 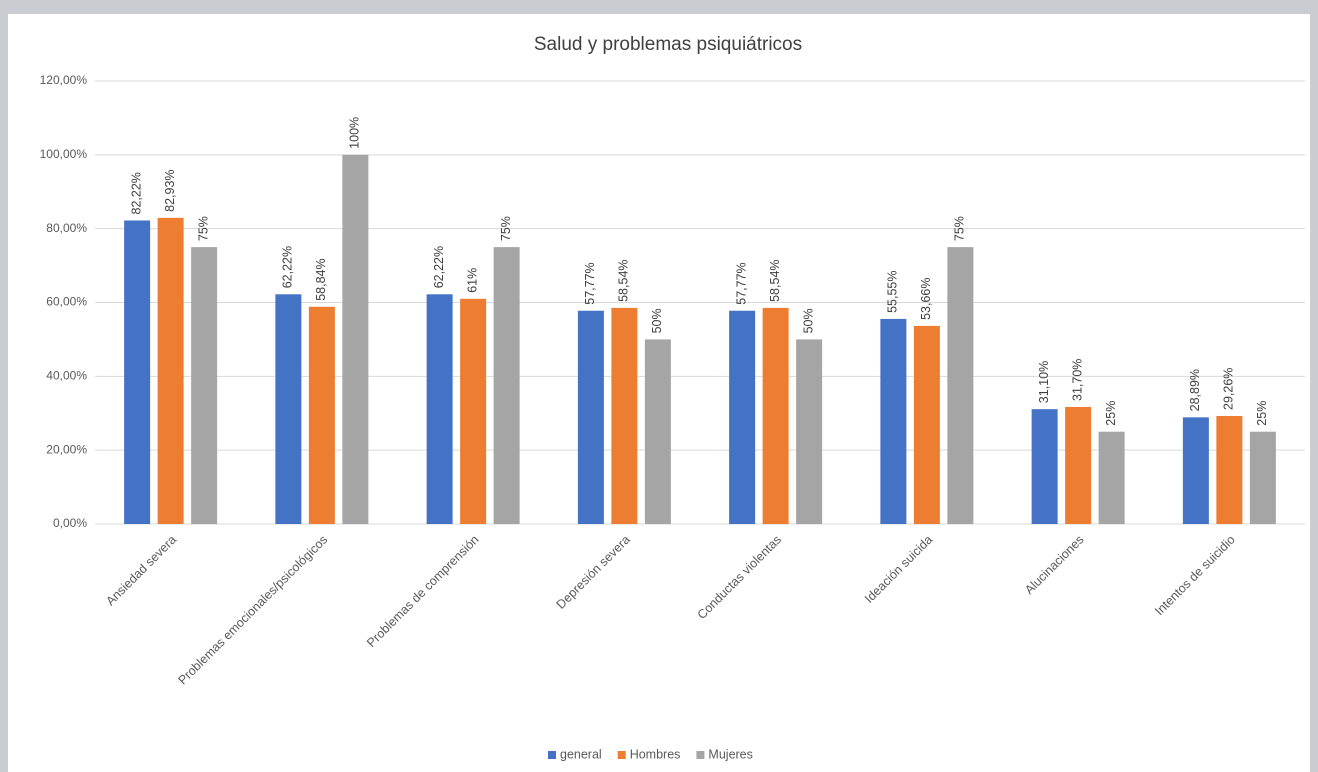 What do you see at coordinates (170, 190) in the screenshot?
I see `value-label: 82,93%` at bounding box center [170, 190].